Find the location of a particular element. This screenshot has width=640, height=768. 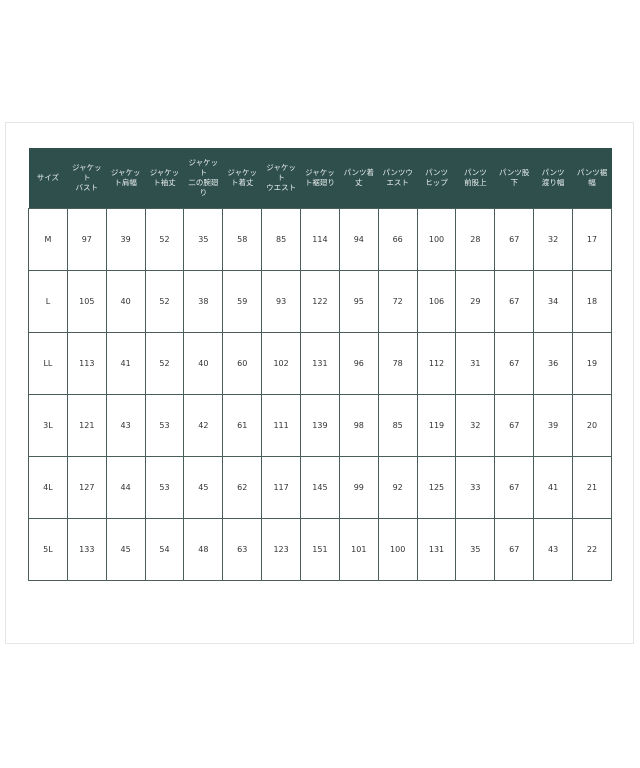

column-header: パンツ股下 is located at coordinates (514, 178).